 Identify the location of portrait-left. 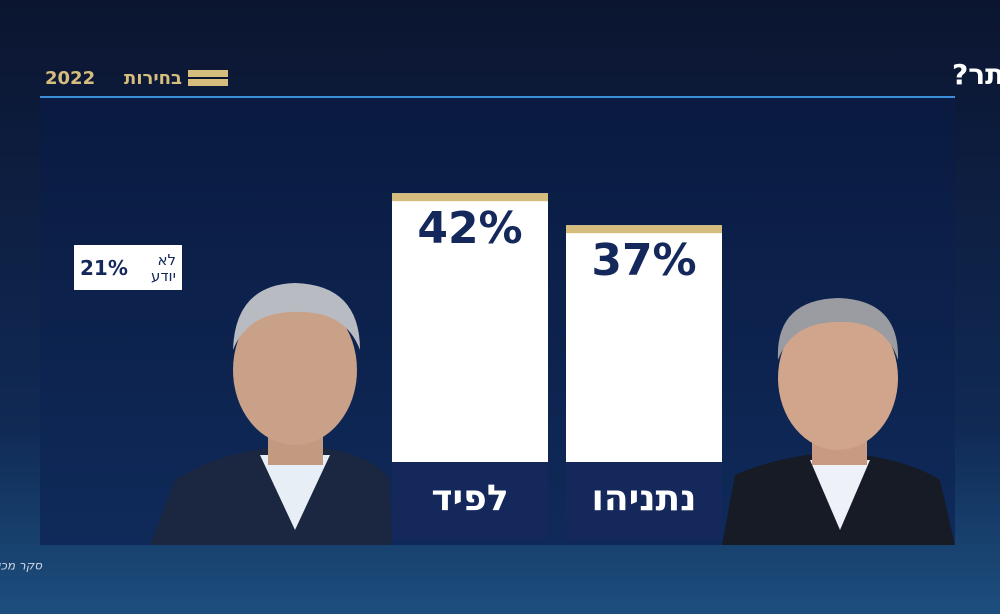
(271, 414).